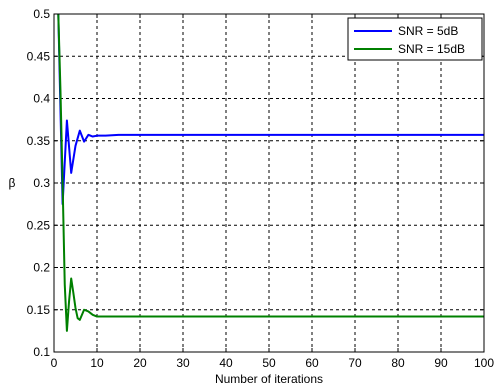  I want to click on legend-label-snr-5db: SNR = 5dB, so click(428, 31).